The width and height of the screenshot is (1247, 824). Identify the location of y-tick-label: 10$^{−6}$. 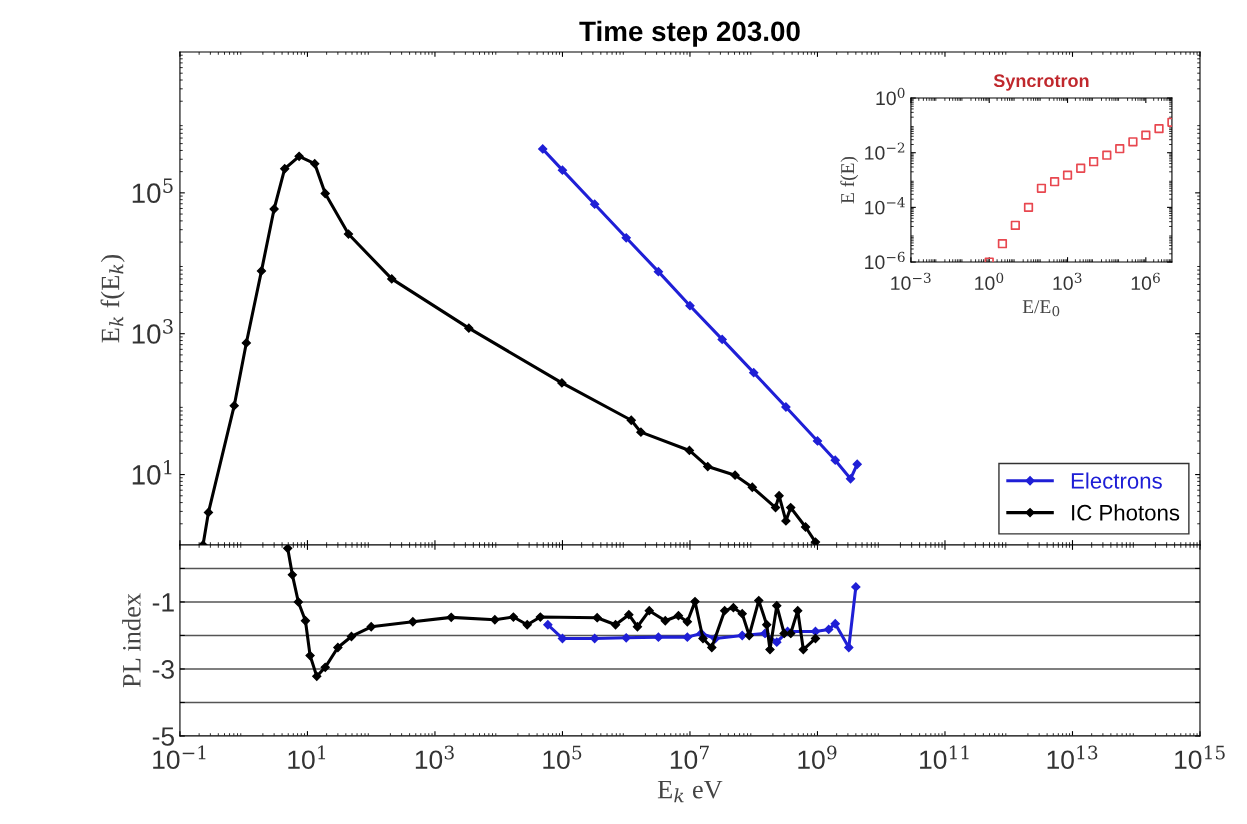
(885, 260).